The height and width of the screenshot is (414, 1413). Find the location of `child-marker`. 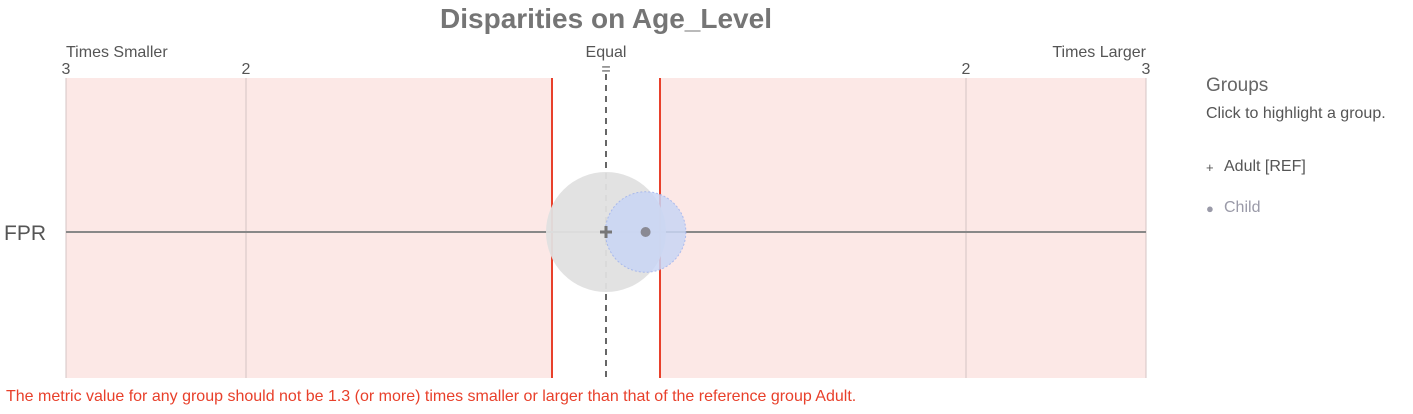

child-marker is located at coordinates (645, 232).